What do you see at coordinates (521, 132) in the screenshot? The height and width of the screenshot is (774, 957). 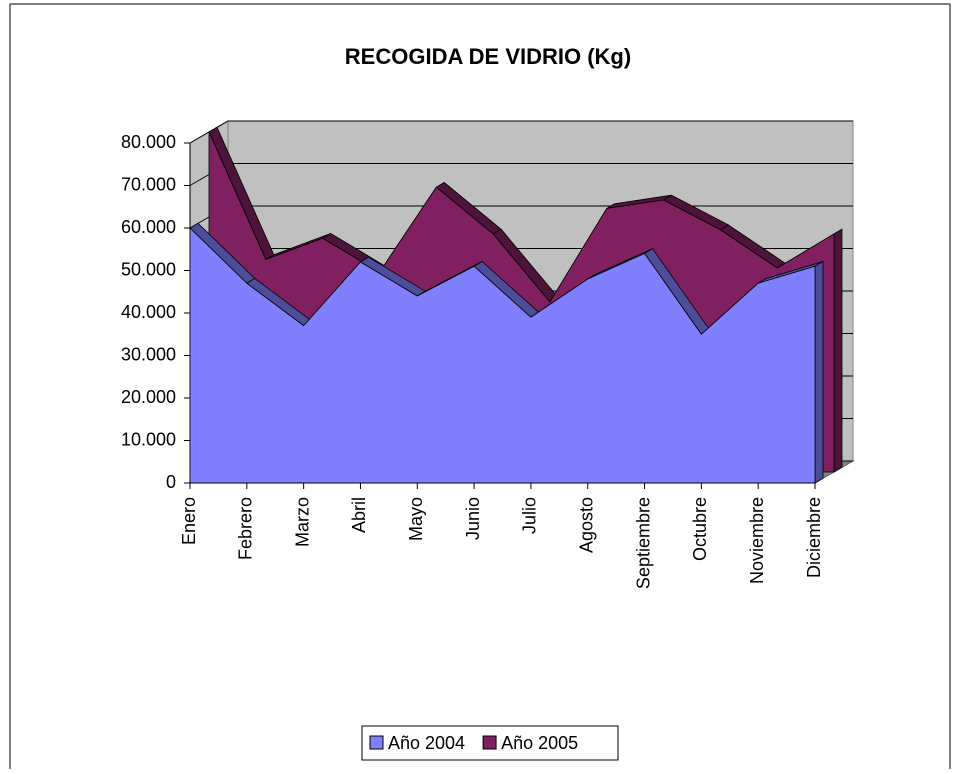 I see `grid-line` at bounding box center [521, 132].